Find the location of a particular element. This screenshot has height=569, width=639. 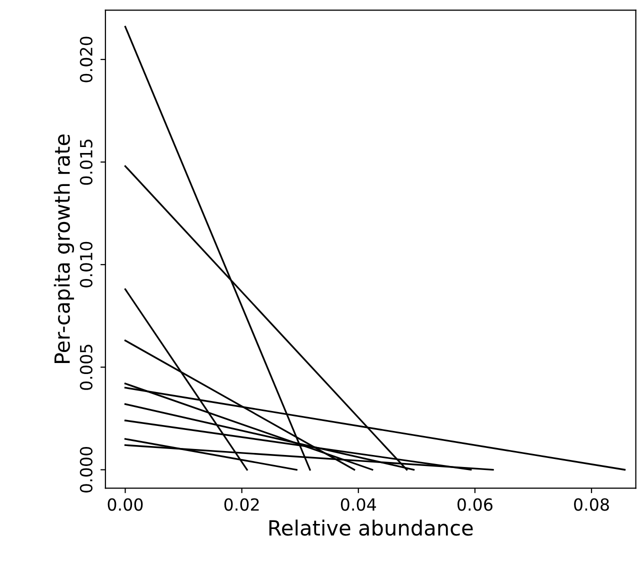

y-tick-label: 0.000 is located at coordinates (86, 469).